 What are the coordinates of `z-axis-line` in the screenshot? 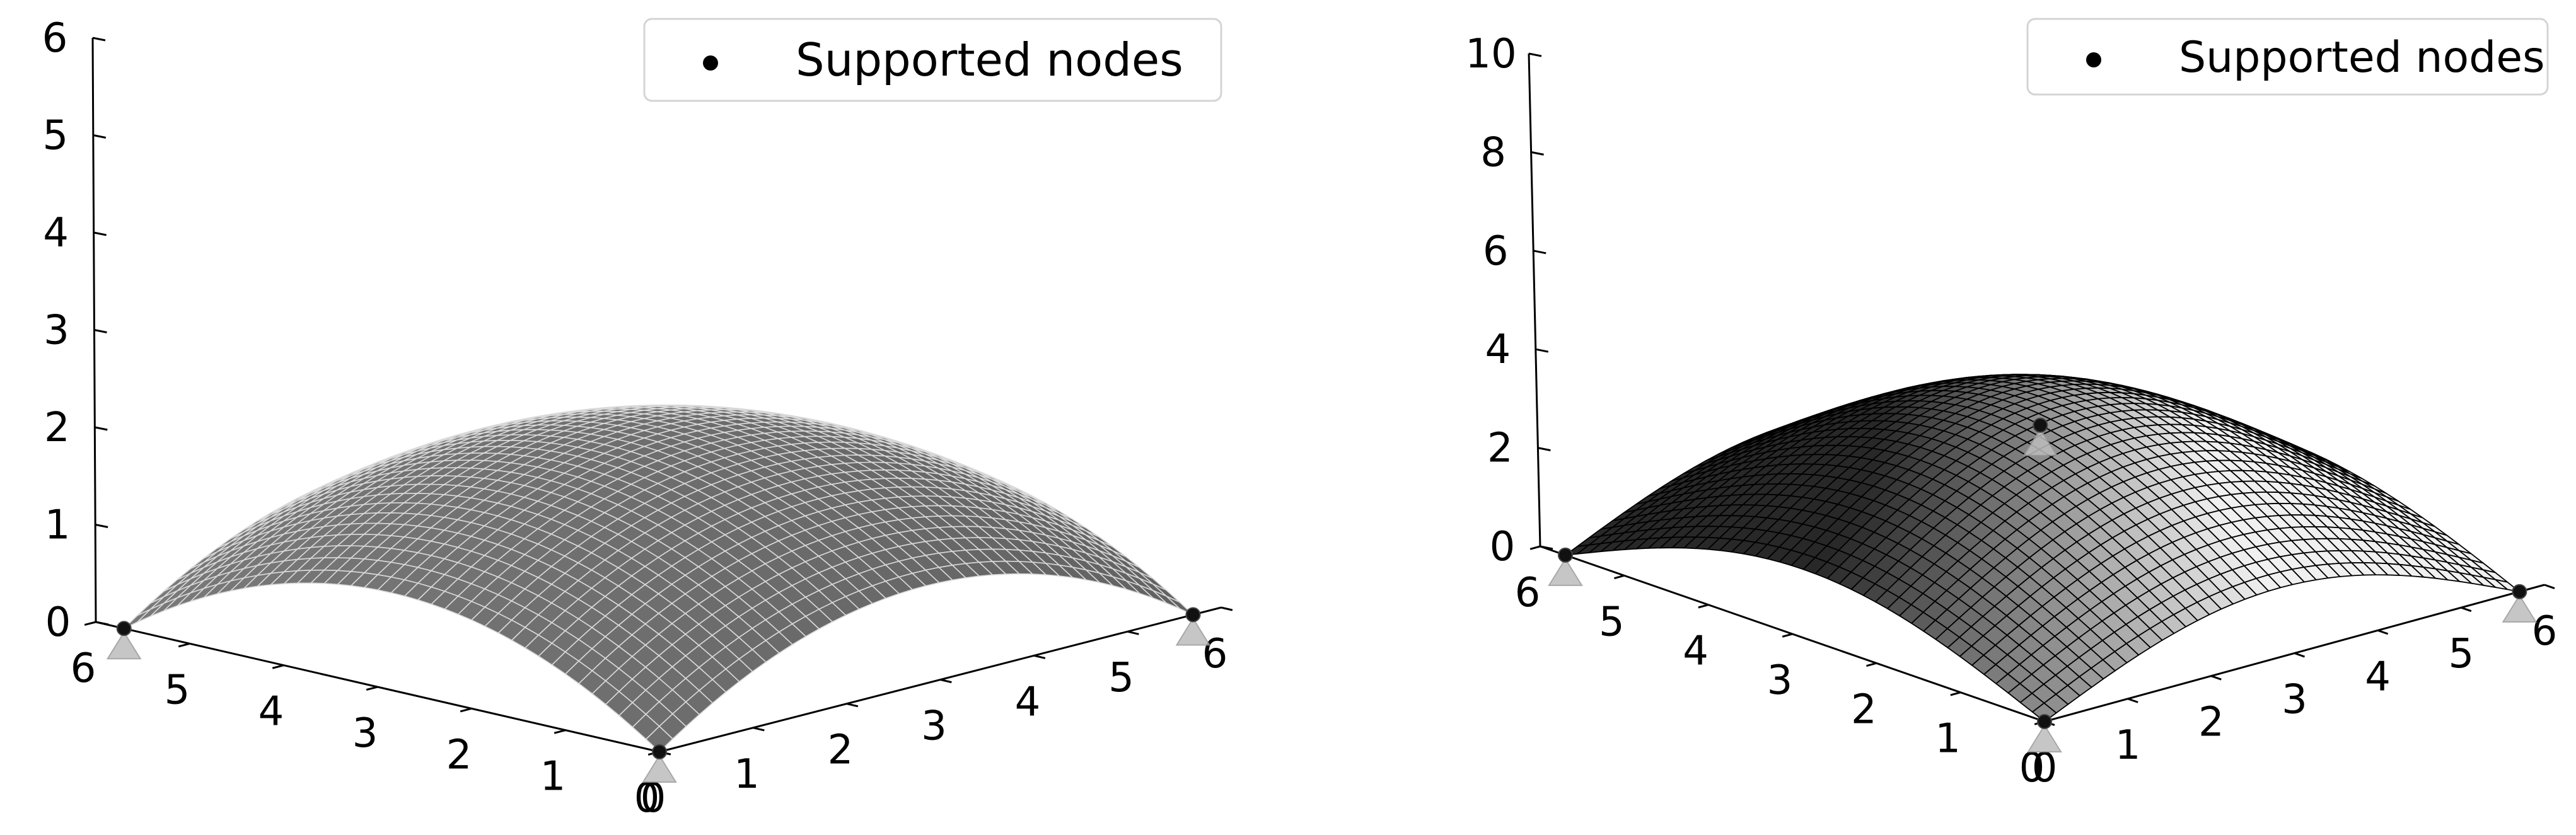 It's located at (1534, 300).